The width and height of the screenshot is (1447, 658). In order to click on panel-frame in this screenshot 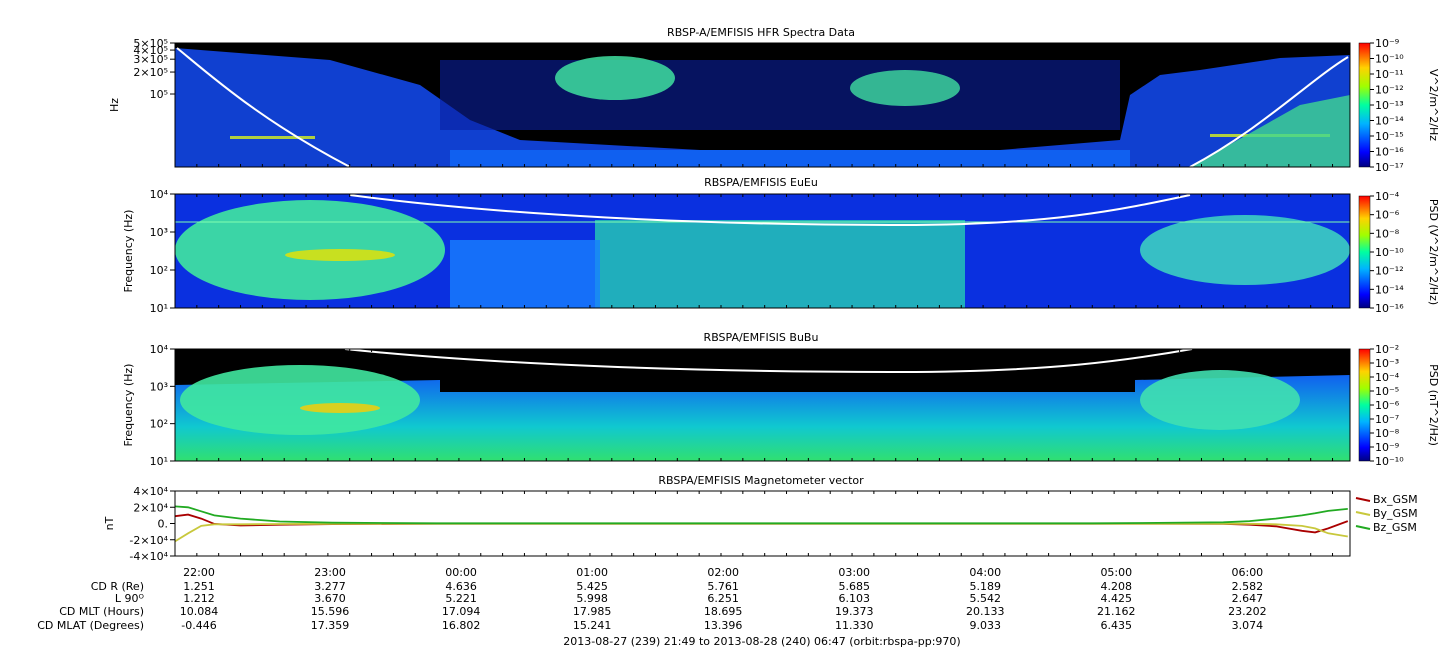, I will do `click(762, 405)`.